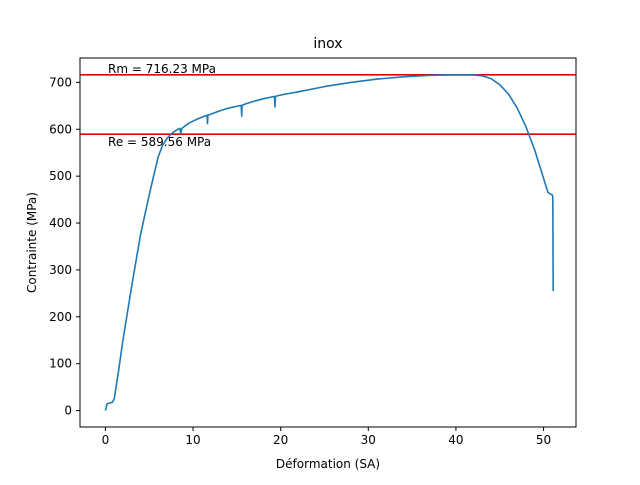 This screenshot has height=485, width=640. What do you see at coordinates (60, 270) in the screenshot?
I see `y-tick-label: 300` at bounding box center [60, 270].